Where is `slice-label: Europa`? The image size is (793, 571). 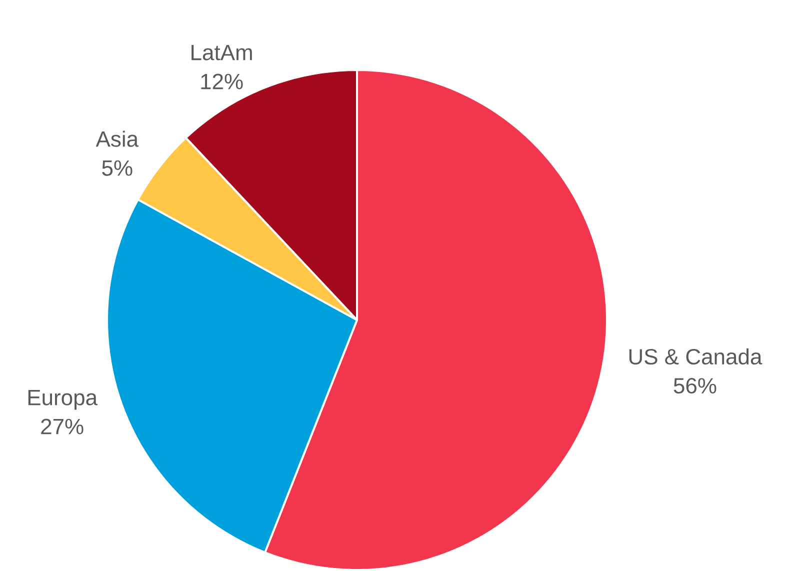
slice-label: Europa is located at coordinates (63, 400).